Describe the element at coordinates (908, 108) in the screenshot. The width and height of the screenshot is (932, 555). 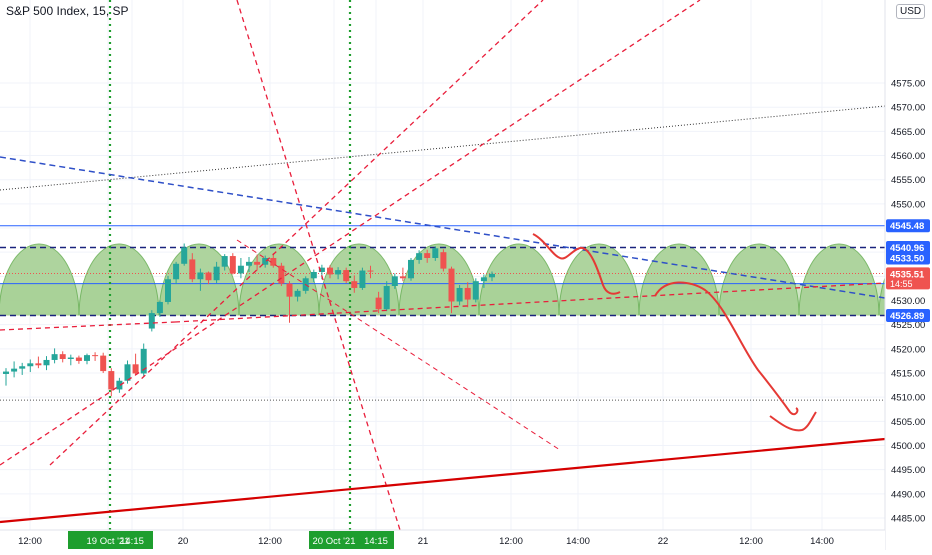
I see `y-tick-label: 4570.00` at that location.